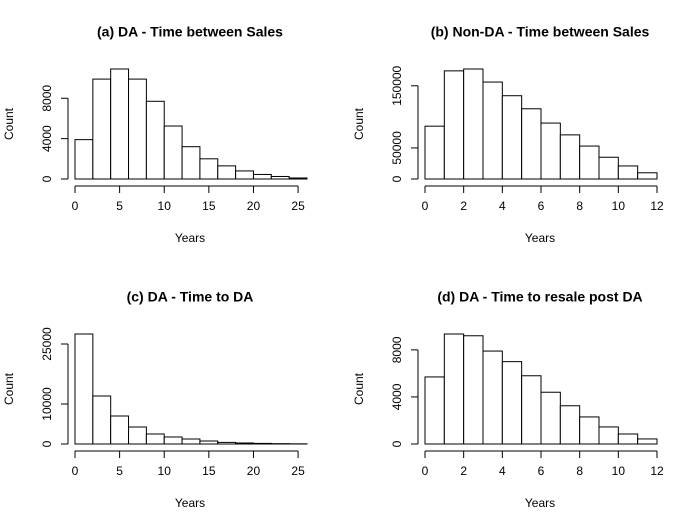 This screenshot has height=530, width=700. I want to click on y-tick-label: 150000, so click(397, 85).